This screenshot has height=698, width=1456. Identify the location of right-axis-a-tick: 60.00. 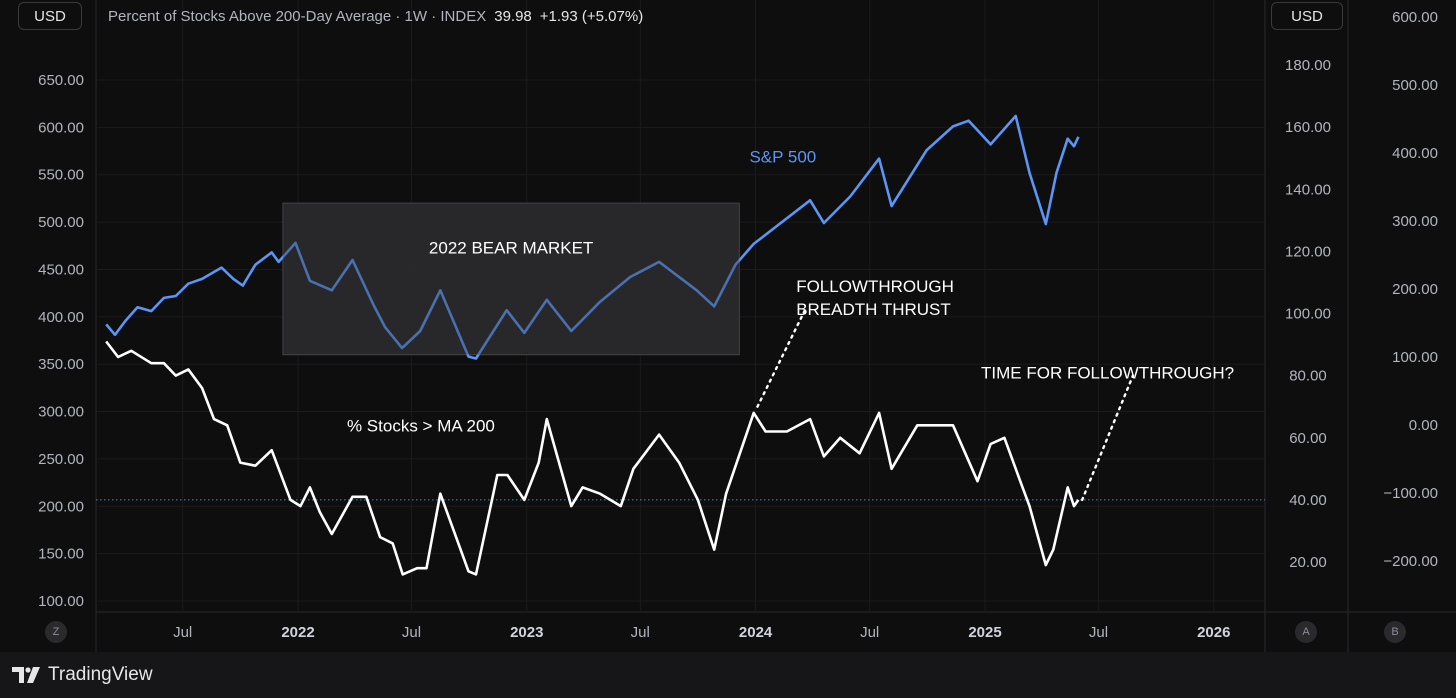
(1308, 438).